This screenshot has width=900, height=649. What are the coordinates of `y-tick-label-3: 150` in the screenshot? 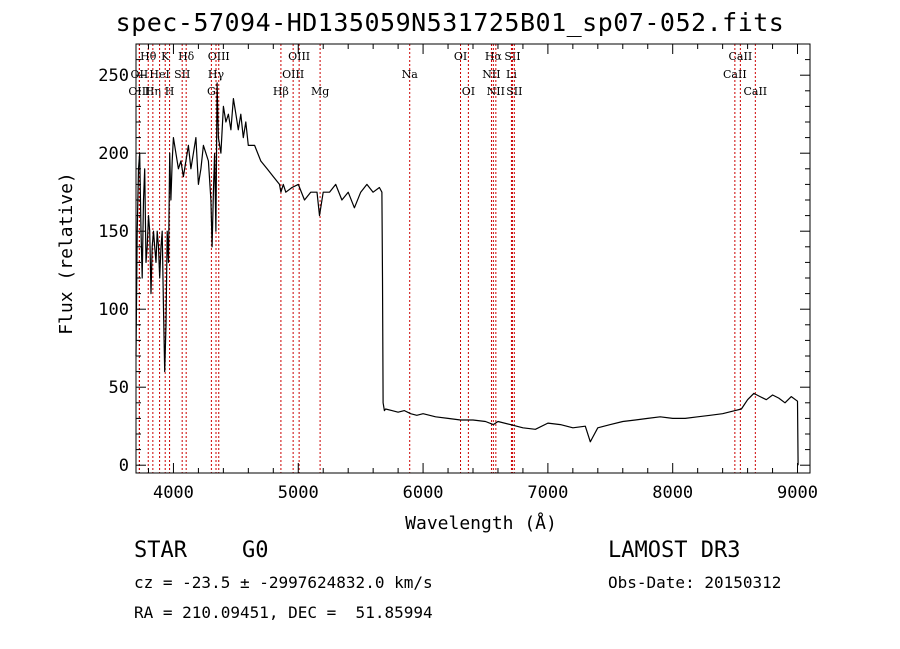 It's located at (113, 232).